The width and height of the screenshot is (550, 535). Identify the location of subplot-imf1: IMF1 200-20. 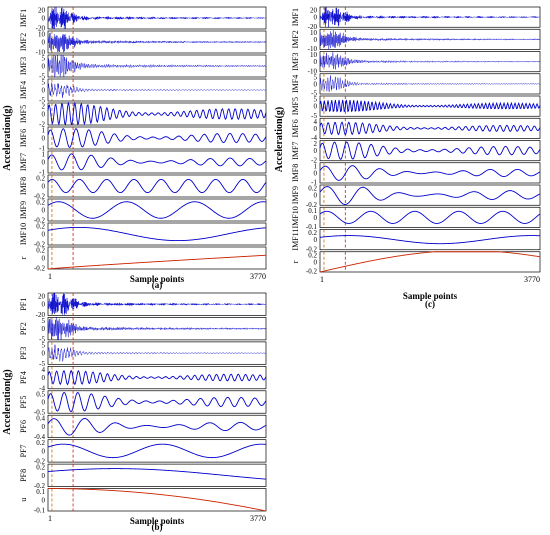
(416, 18).